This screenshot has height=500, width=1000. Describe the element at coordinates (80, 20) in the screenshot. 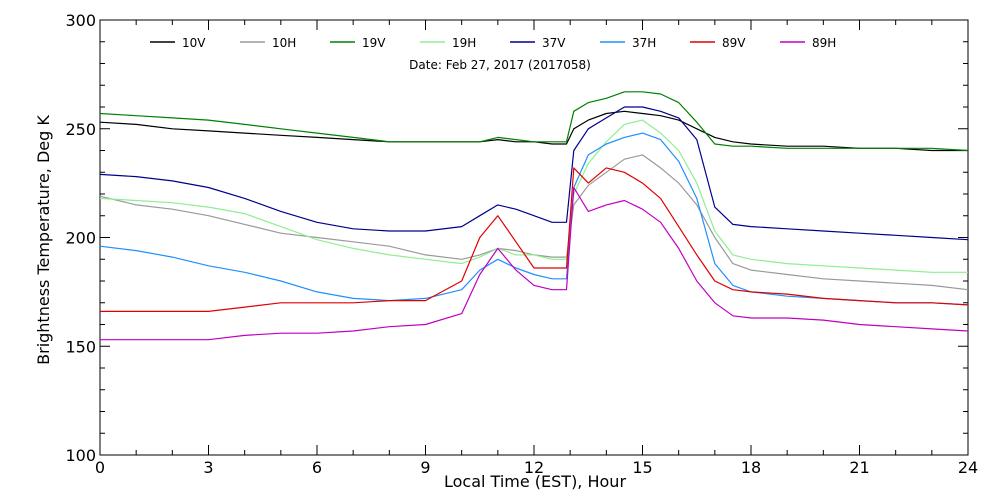

I see `y-tick-label: 300` at that location.